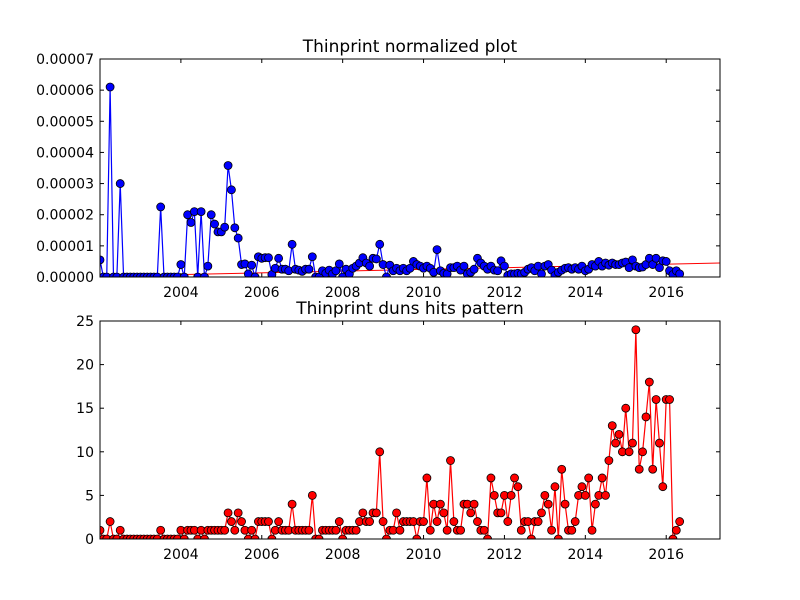 This screenshot has width=800, height=600. What do you see at coordinates (505, 555) in the screenshot?
I see `x-tick-label: 2012` at bounding box center [505, 555].